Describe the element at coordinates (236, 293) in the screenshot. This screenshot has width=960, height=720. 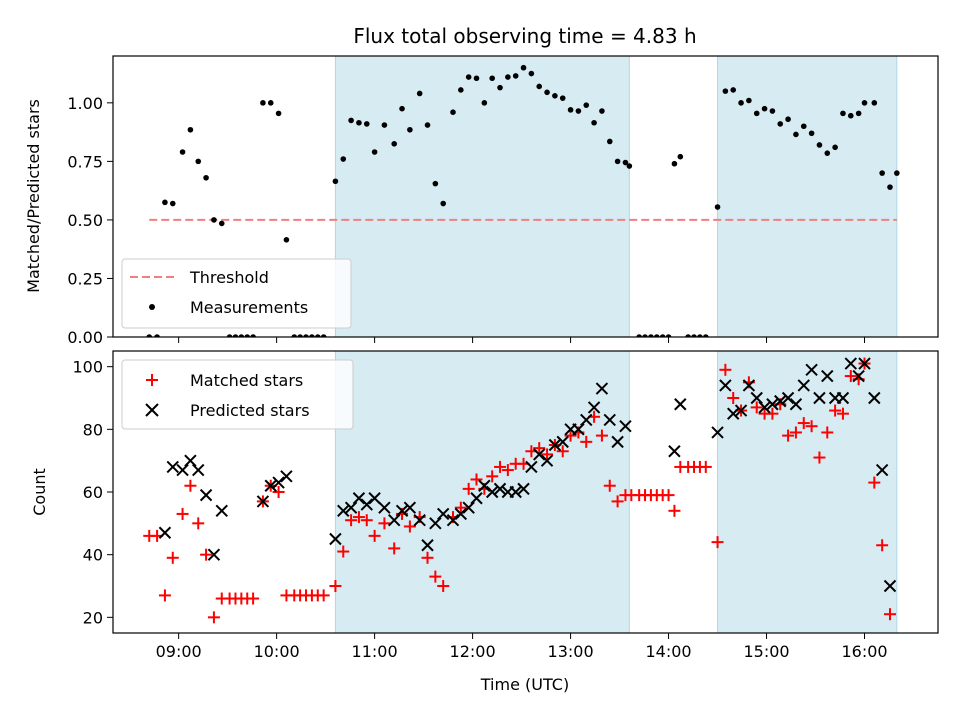
I see `ratio-legend: Threshold Measurements` at that location.